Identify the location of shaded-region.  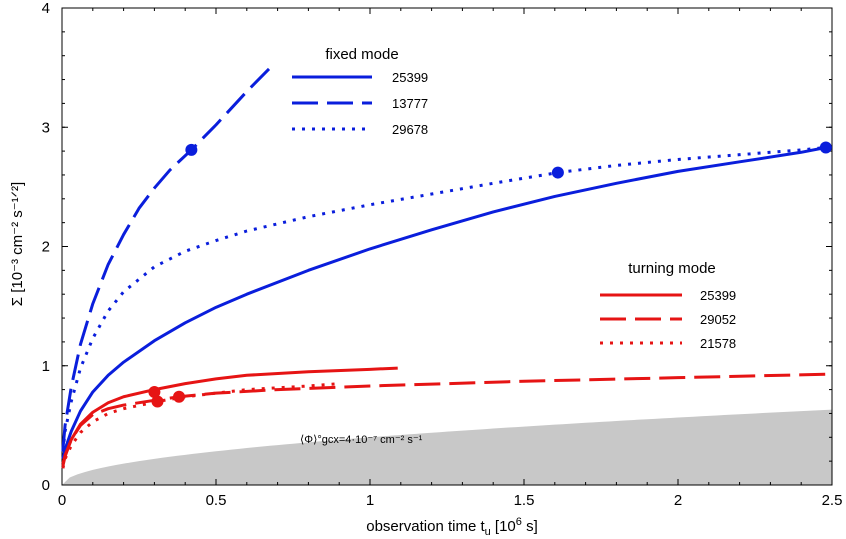
(447, 447).